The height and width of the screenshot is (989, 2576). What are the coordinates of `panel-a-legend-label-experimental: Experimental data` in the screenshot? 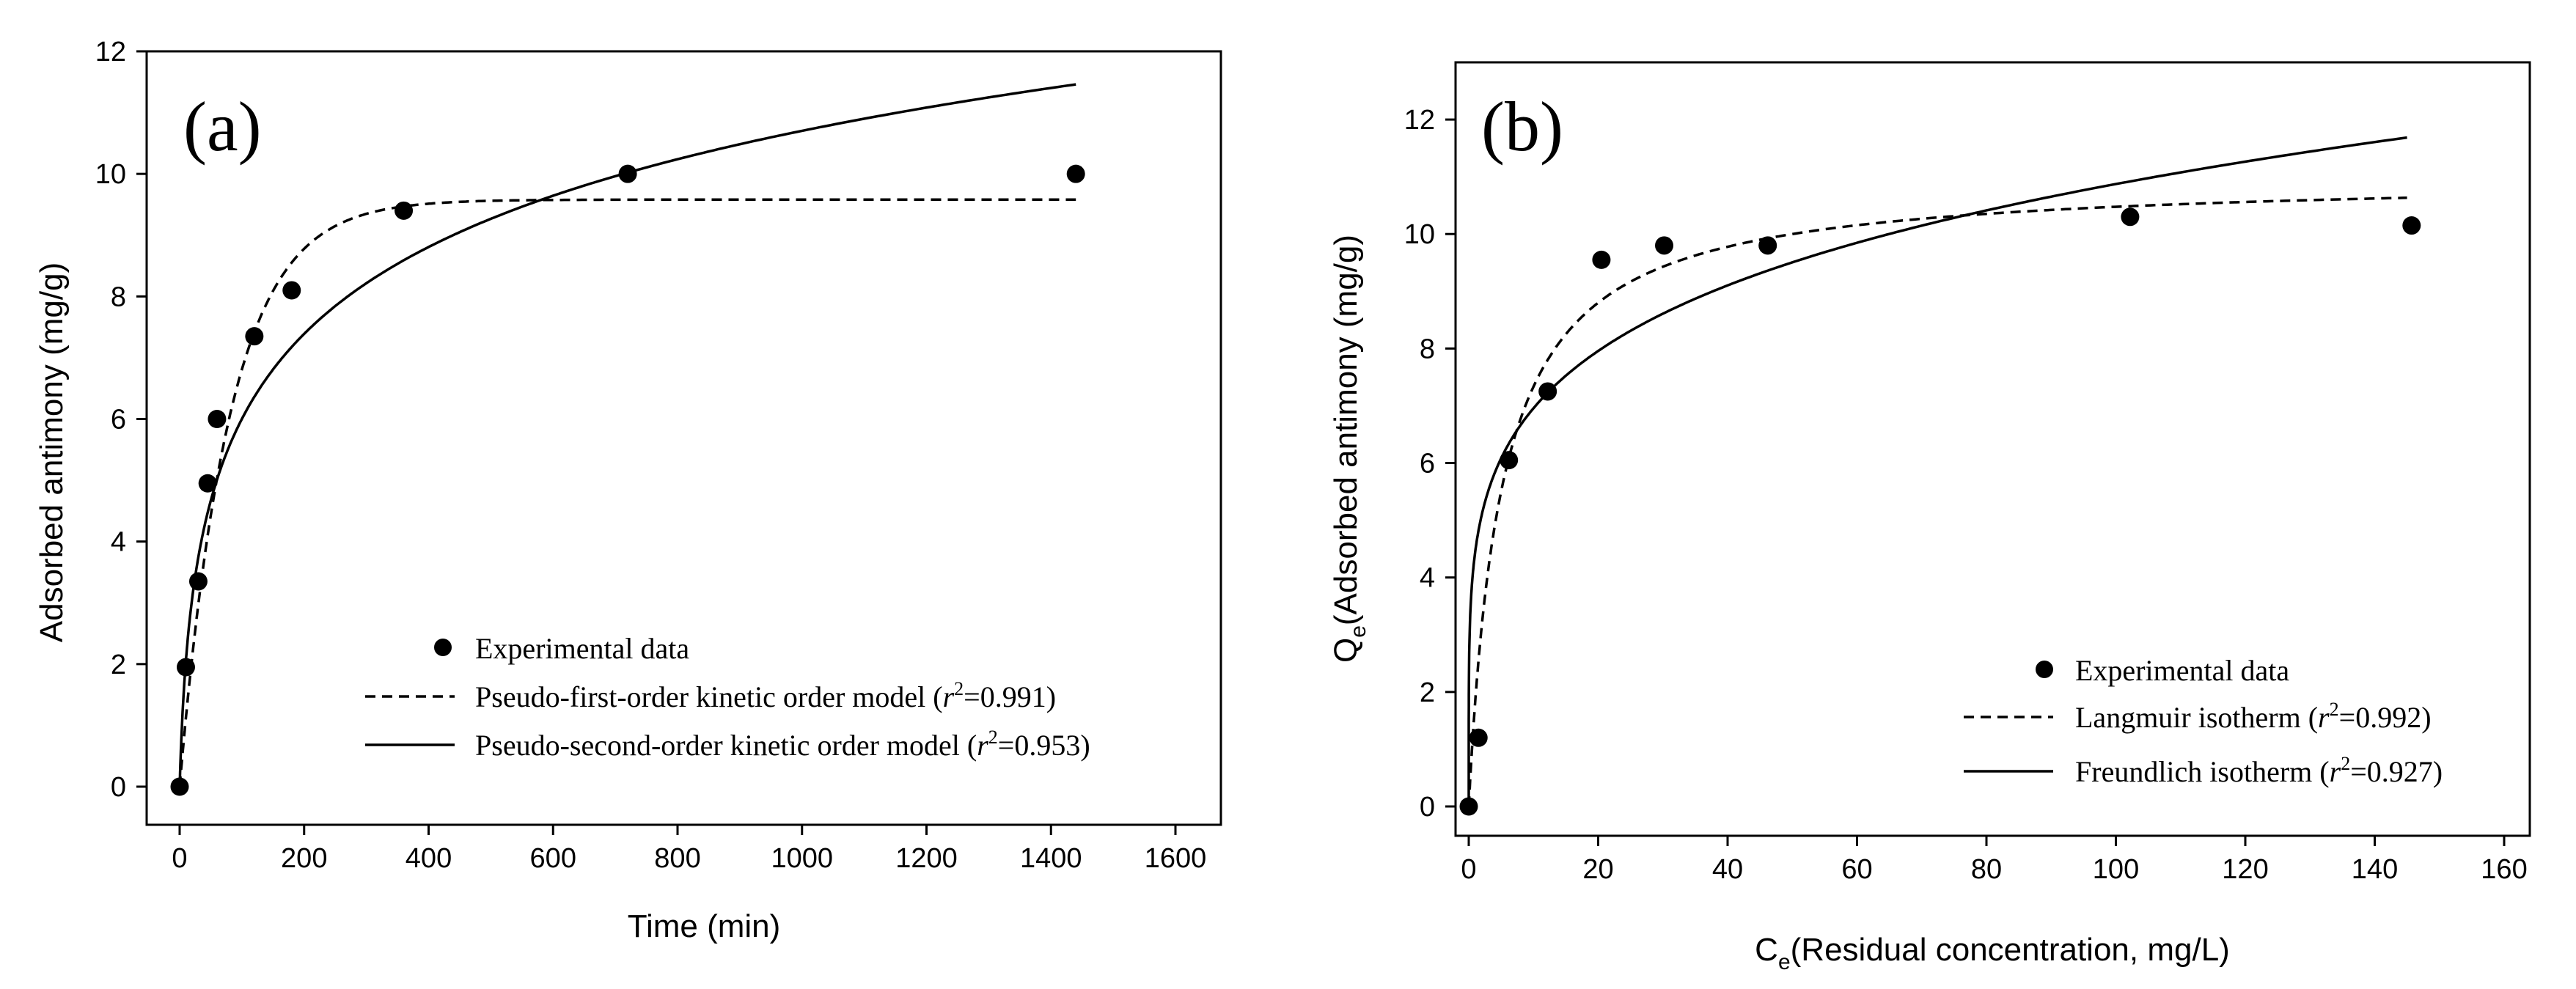 It's located at (582, 648).